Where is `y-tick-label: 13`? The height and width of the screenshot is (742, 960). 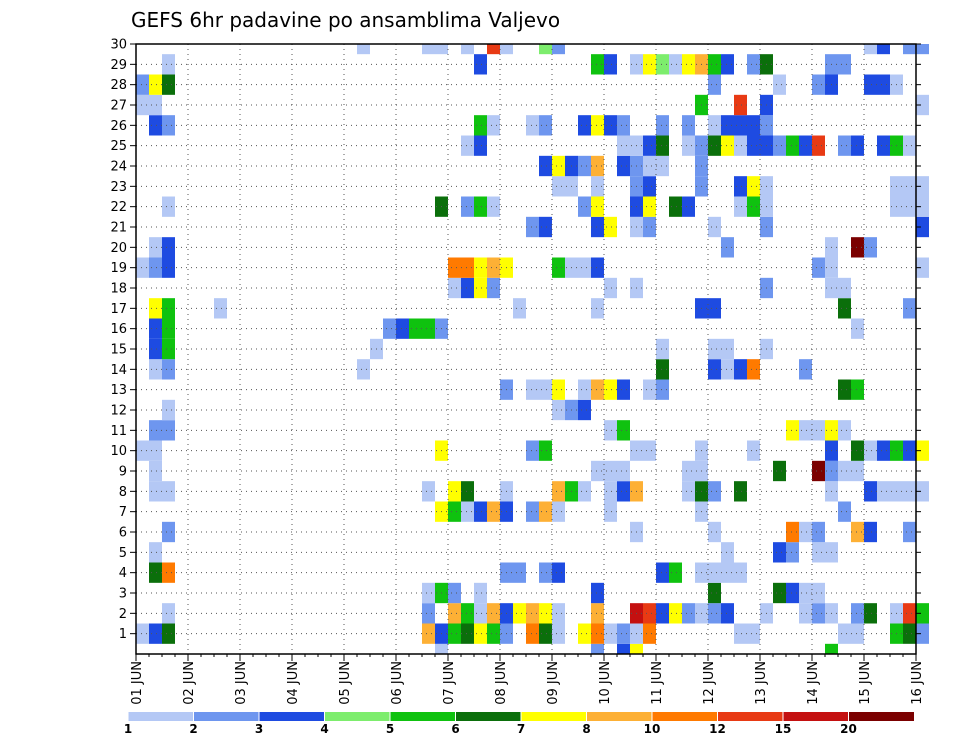
y-tick-label: 13 is located at coordinates (118, 390).